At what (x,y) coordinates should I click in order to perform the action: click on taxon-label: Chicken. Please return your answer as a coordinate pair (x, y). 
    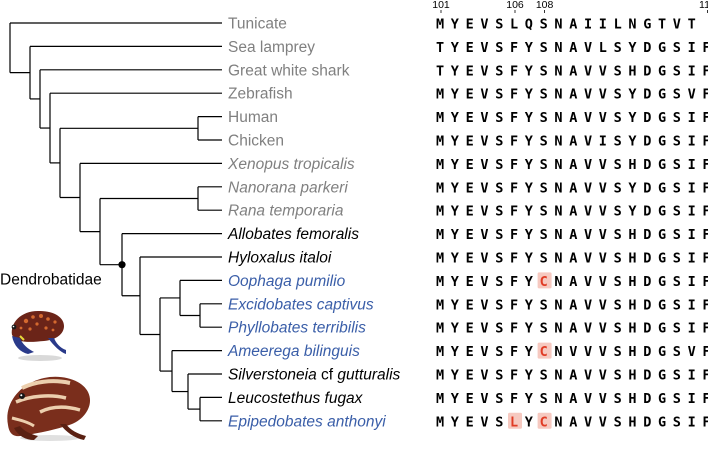
    Looking at the image, I should click on (256, 141).